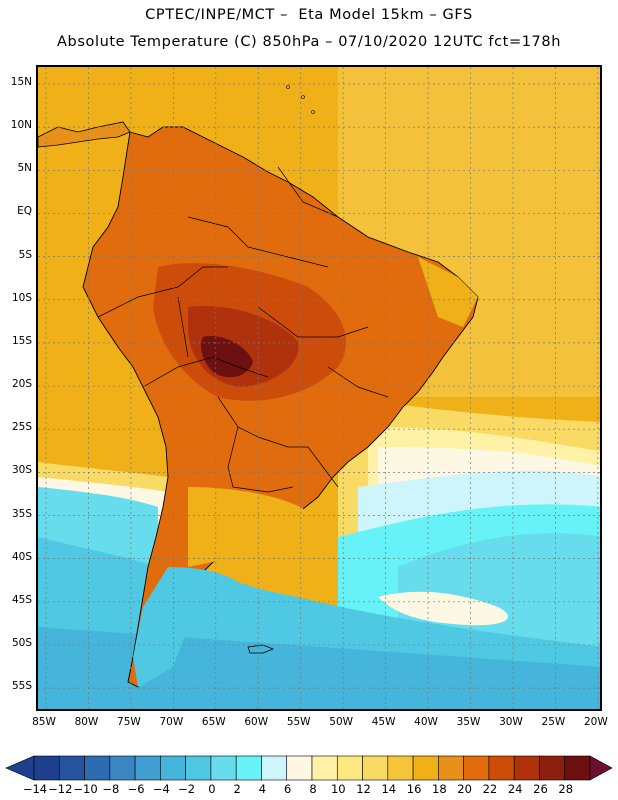 This screenshot has height=800, width=618. I want to click on lat-tick-label: 35S, so click(21, 513).